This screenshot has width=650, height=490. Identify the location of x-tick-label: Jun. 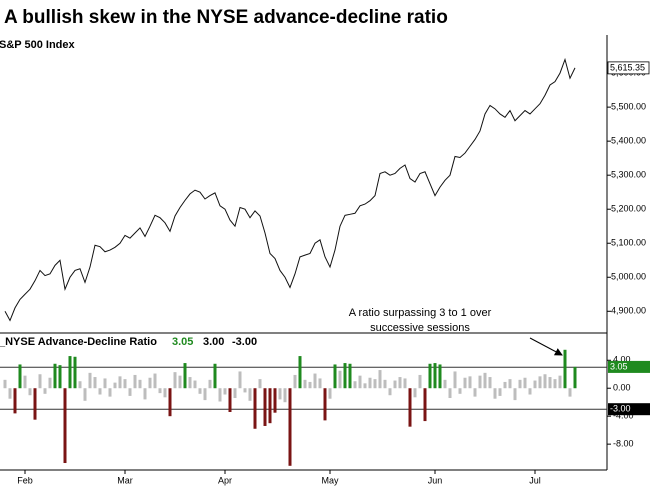
(435, 480).